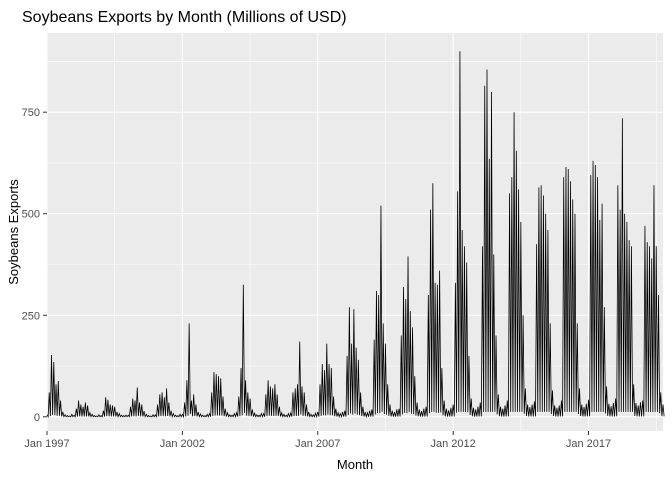  I want to click on x-axis: Jan 1997 Jan 2002 Jan 2007 Jan 2012 Jan 2017, so click(317, 440).